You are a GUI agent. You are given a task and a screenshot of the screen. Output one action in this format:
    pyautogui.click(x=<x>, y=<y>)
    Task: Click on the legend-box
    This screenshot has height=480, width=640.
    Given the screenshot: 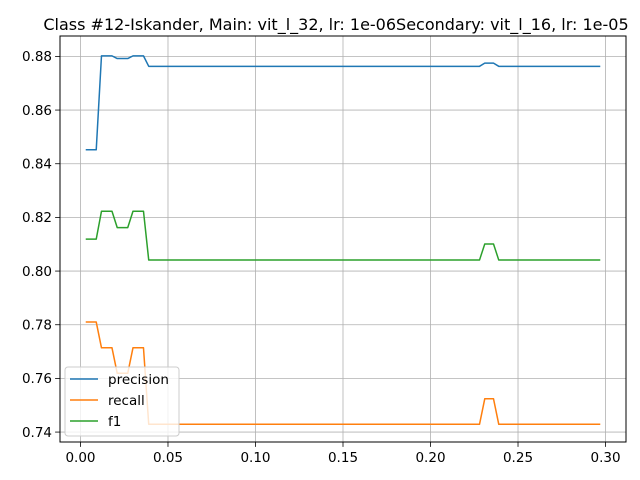 What is the action you would take?
    pyautogui.click(x=122, y=401)
    